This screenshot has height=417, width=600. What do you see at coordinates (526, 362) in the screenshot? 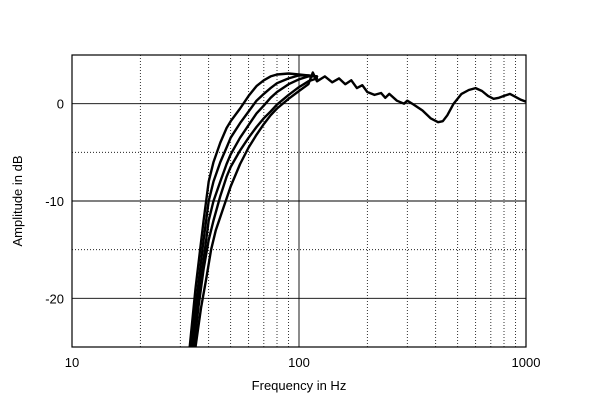
I see `x-tick-label: 1000` at bounding box center [526, 362].